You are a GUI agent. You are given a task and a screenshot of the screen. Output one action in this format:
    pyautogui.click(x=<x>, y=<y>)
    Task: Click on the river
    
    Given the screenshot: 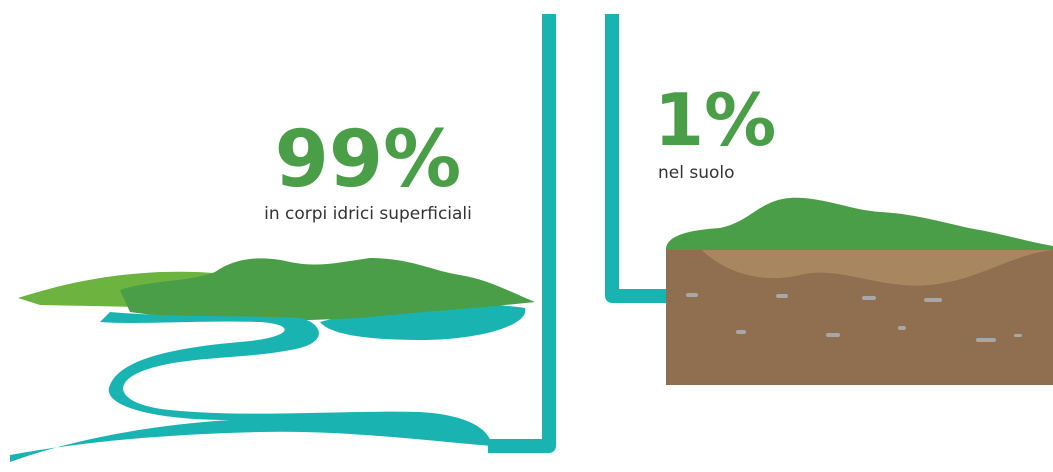 What is the action you would take?
    pyautogui.click(x=251, y=387)
    